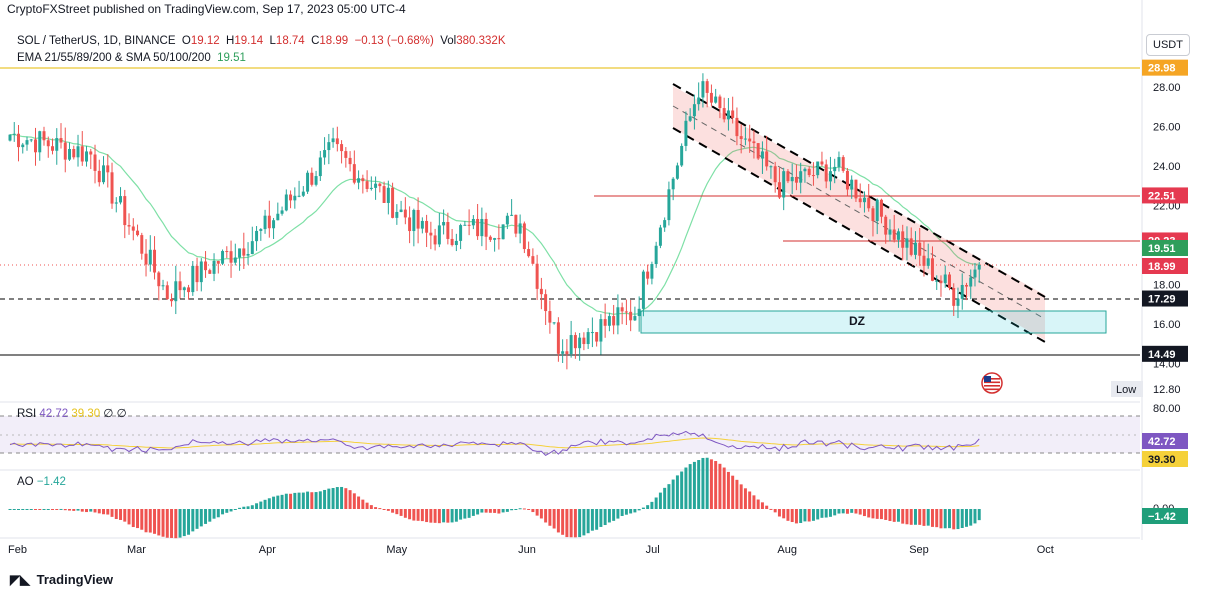  Describe the element at coordinates (315, 41) in the screenshot. I see `close-label: C` at that location.